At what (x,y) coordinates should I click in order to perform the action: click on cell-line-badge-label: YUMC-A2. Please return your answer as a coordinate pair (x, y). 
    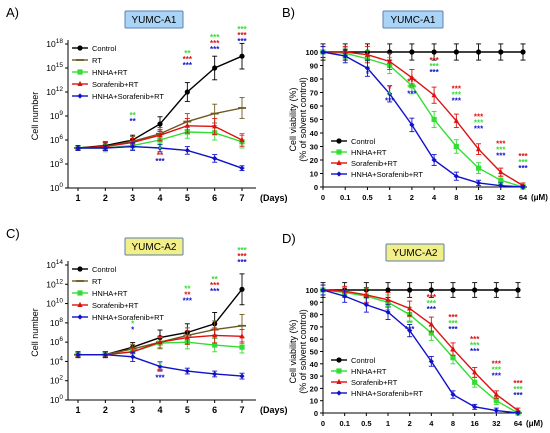
    Looking at the image, I should click on (414, 253).